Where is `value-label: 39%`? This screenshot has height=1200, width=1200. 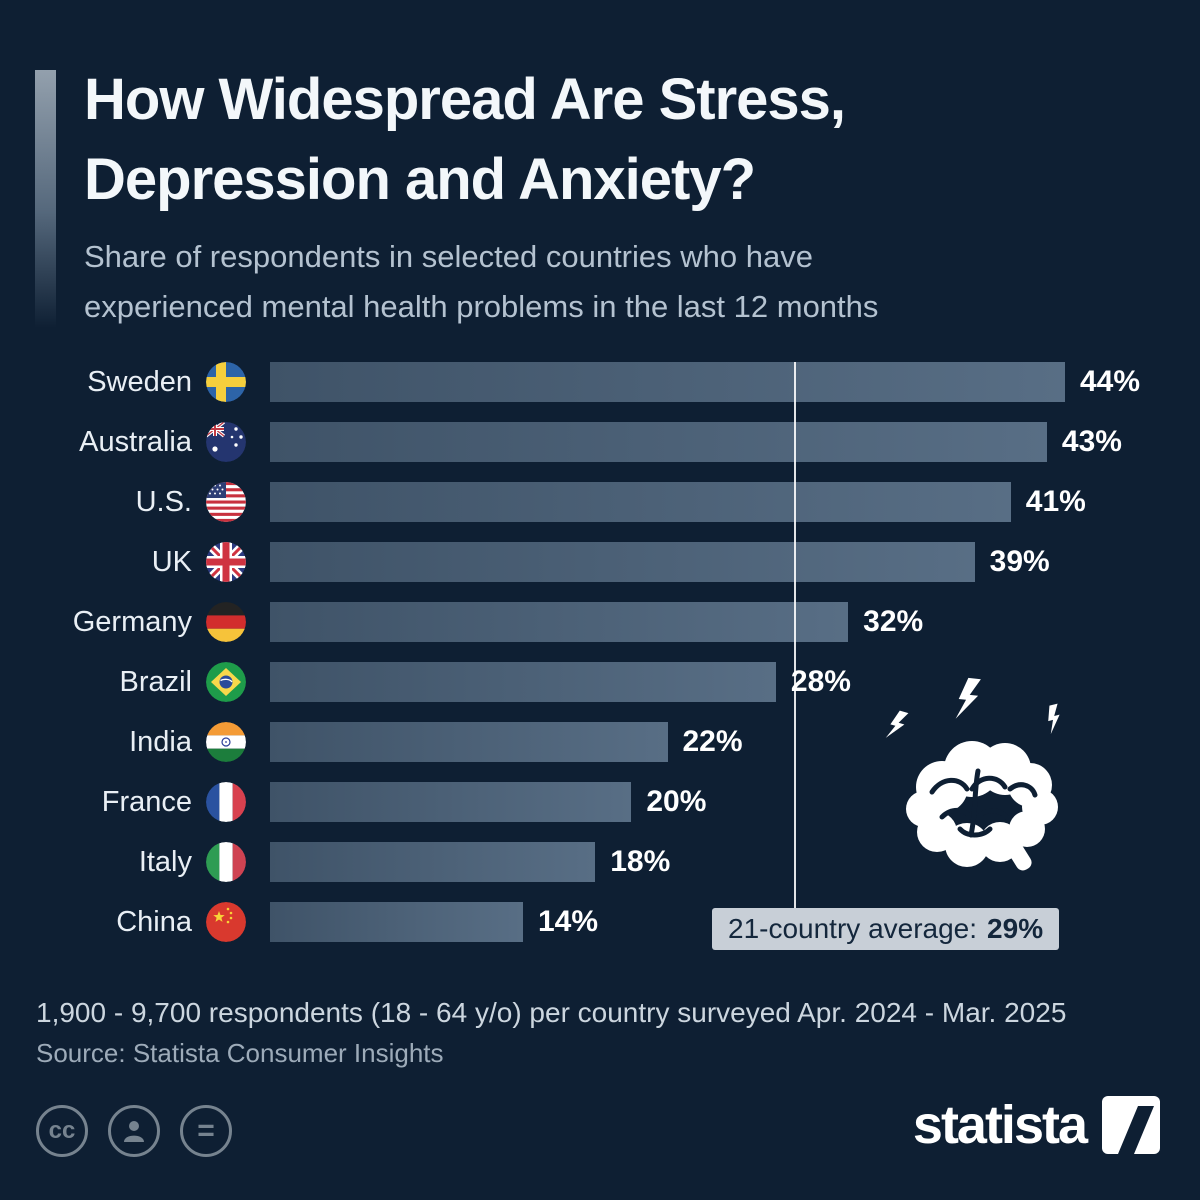 value-label: 39% is located at coordinates (1019, 561).